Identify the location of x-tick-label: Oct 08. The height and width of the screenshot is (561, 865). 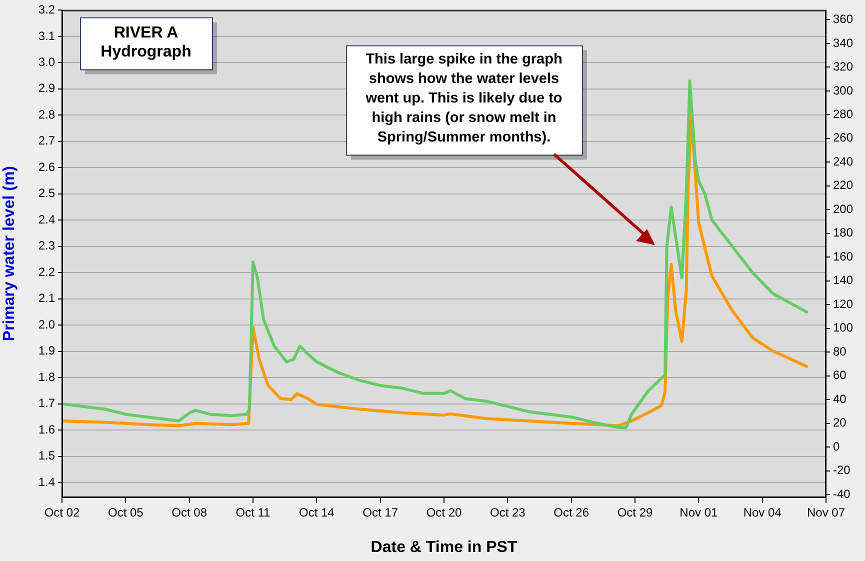
(190, 513).